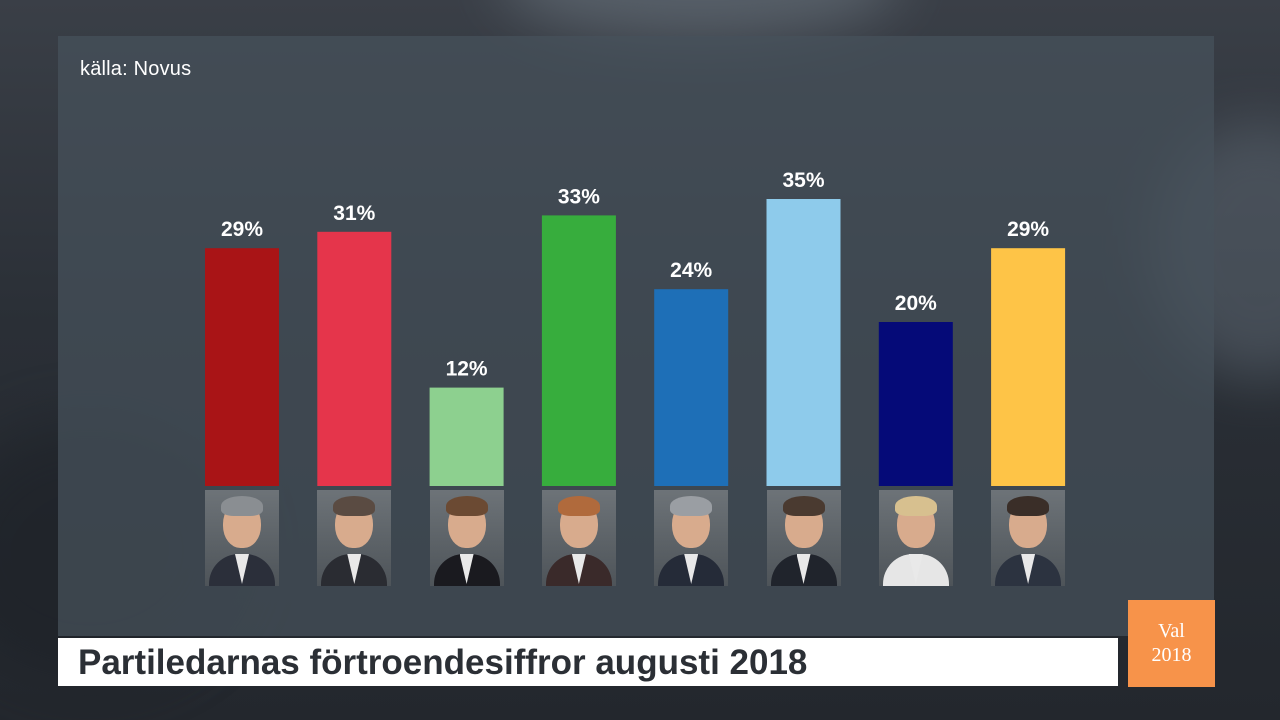 The width and height of the screenshot is (1280, 720). Describe the element at coordinates (1171, 631) in the screenshot. I see `logo-line-1: Val` at that location.